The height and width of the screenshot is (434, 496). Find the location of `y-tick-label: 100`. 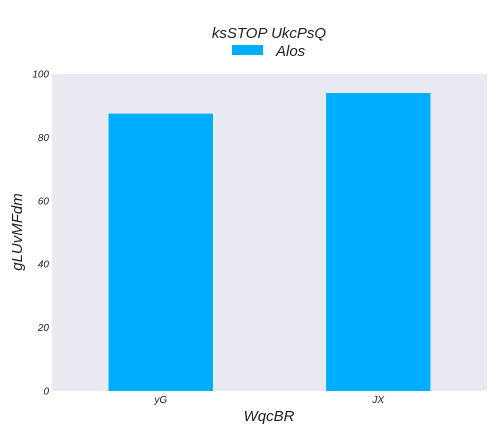

y-tick-label: 100 is located at coordinates (40, 75).